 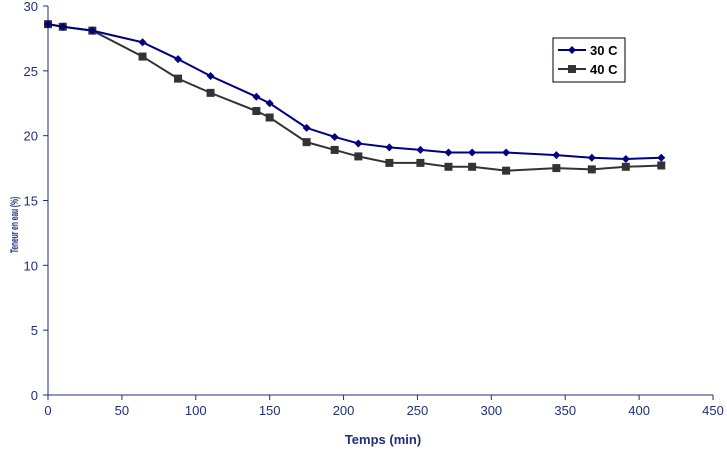 What do you see at coordinates (344, 410) in the screenshot?
I see `x-tick-label: 200` at bounding box center [344, 410].